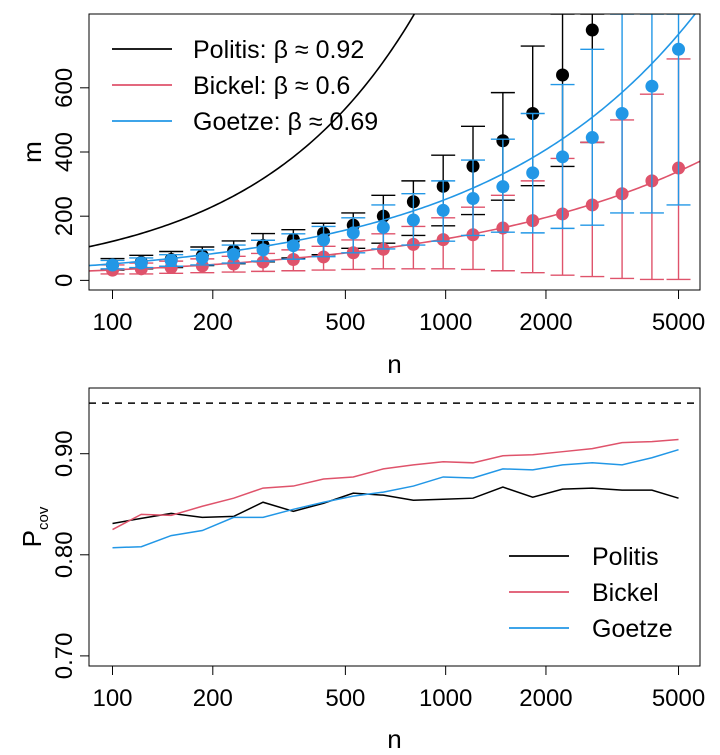 The width and height of the screenshot is (720, 755). I want to click on y-tick-label: 600, so click(64, 88).